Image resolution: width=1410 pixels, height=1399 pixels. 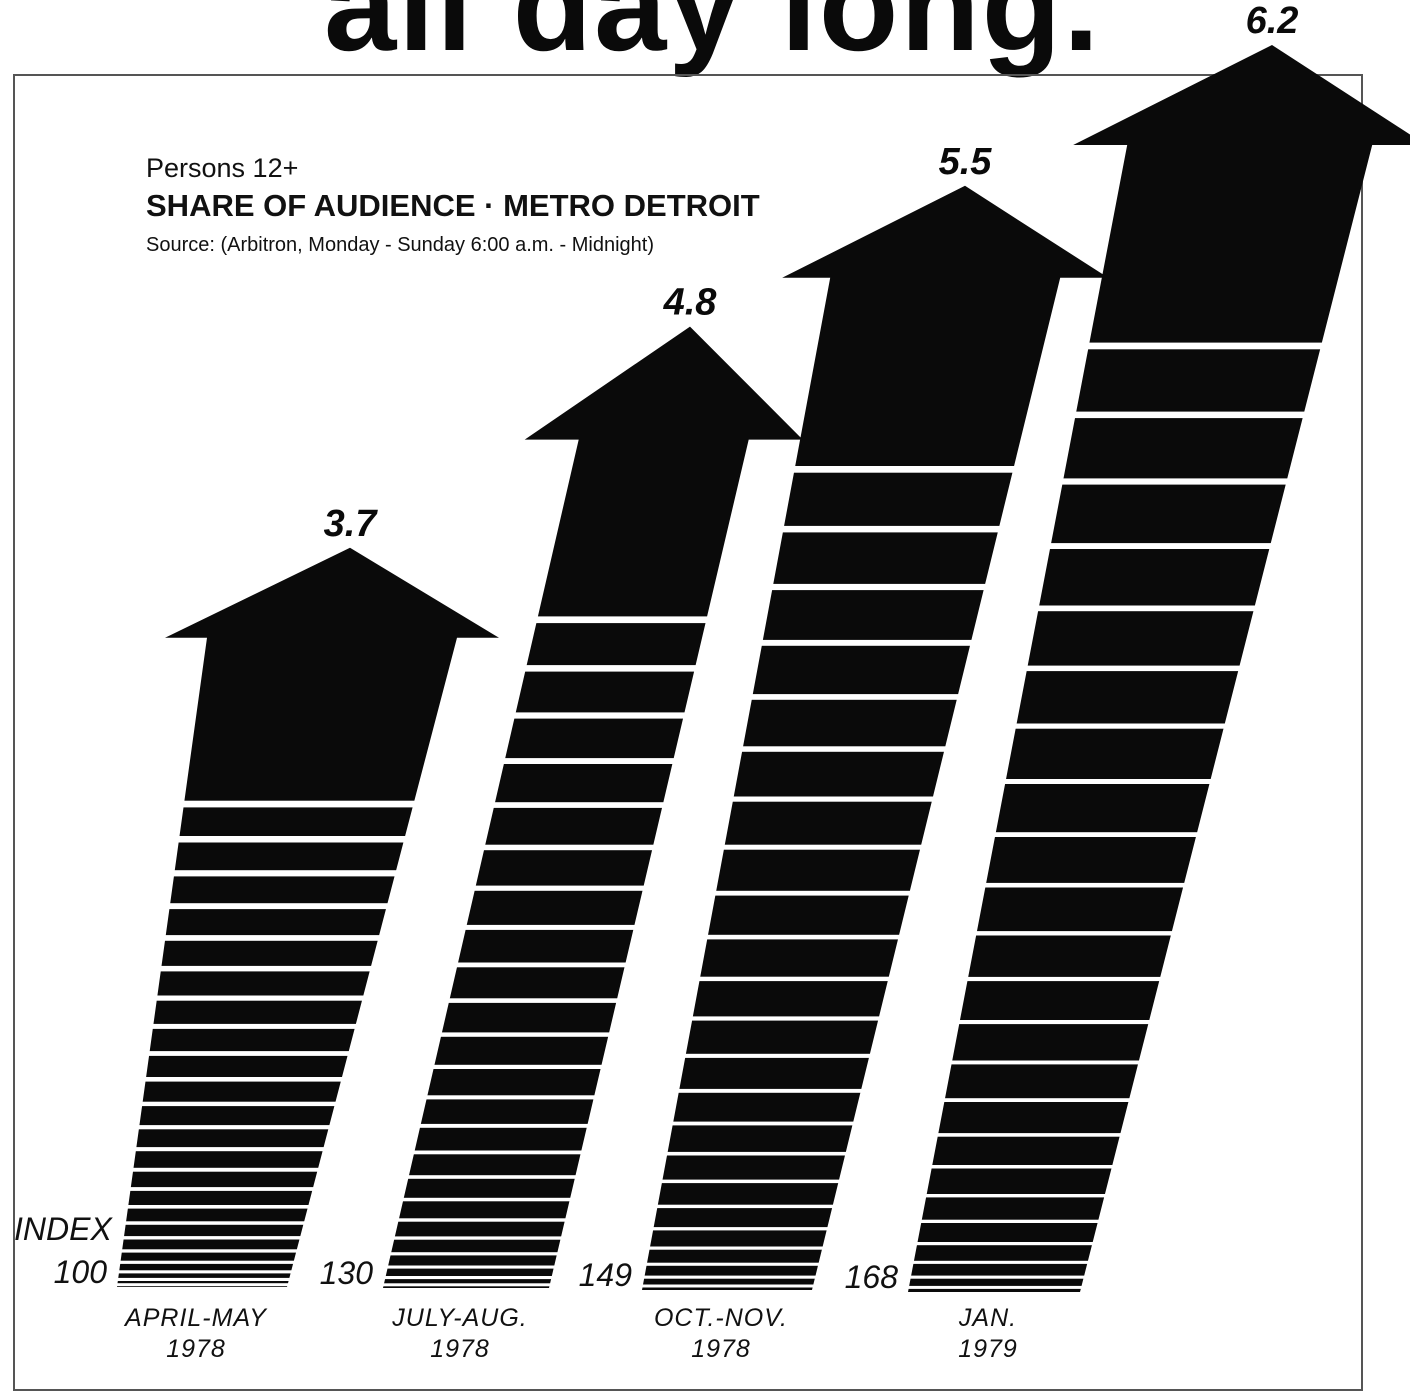 I want to click on headline: all day long., so click(x=712, y=39).